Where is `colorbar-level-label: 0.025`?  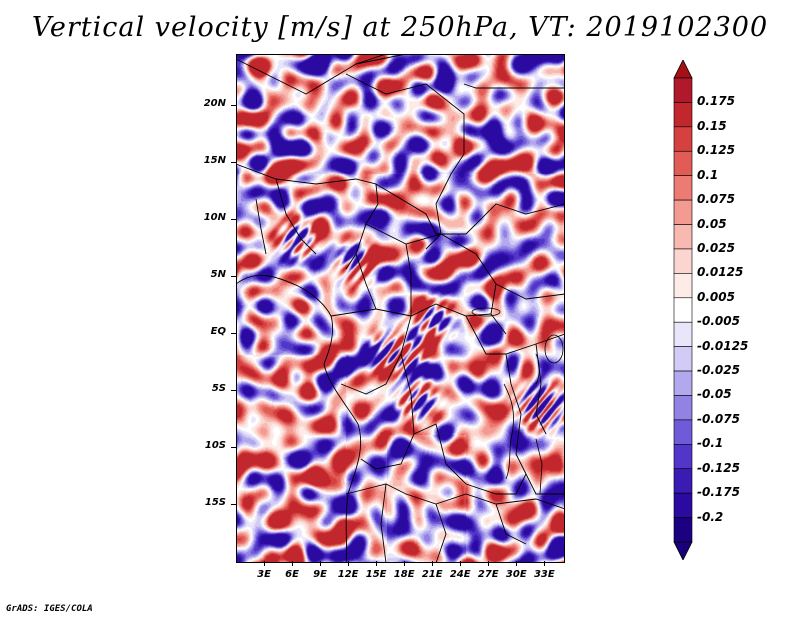
colorbar-level-label: 0.025 is located at coordinates (716, 247).